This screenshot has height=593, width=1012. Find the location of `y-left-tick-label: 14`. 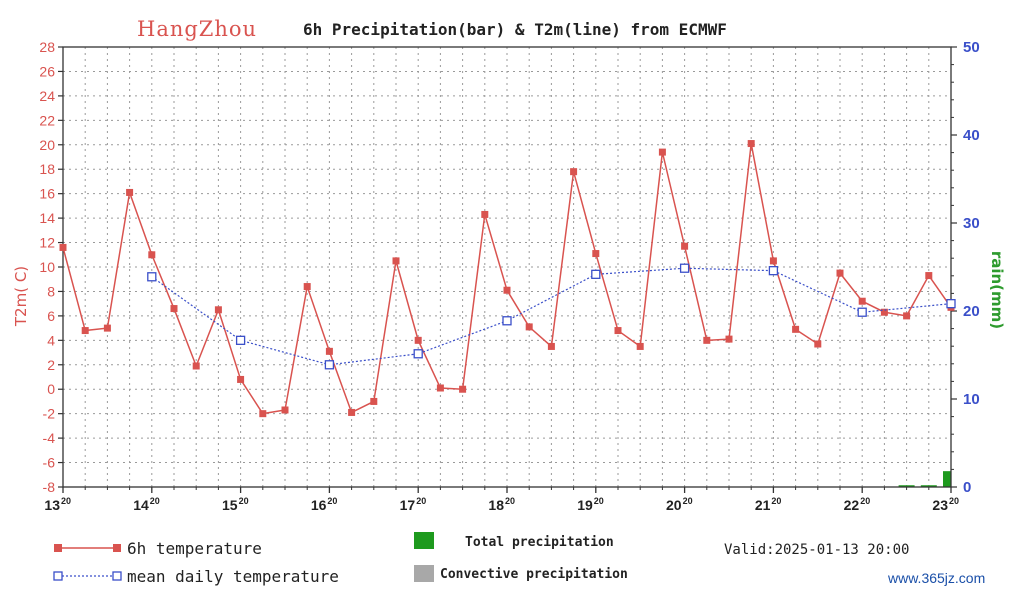

y-left-tick-label: 14 is located at coordinates (47, 218).